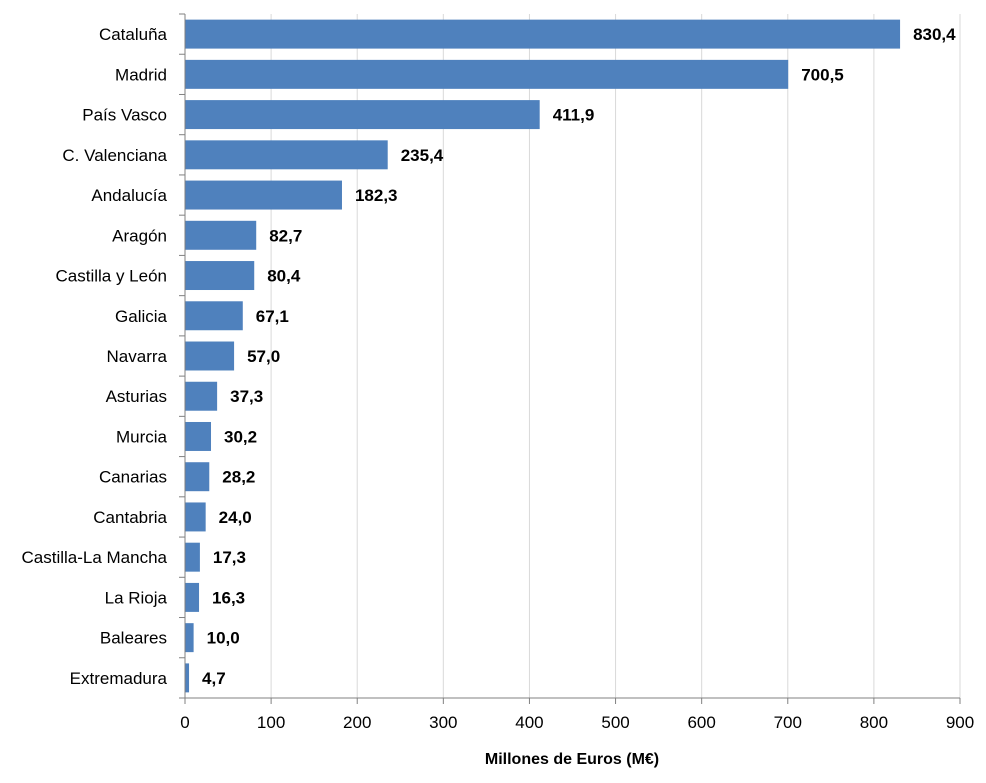 The image size is (986, 783). Describe the element at coordinates (615, 722) in the screenshot. I see `x-tick-label: 500` at that location.